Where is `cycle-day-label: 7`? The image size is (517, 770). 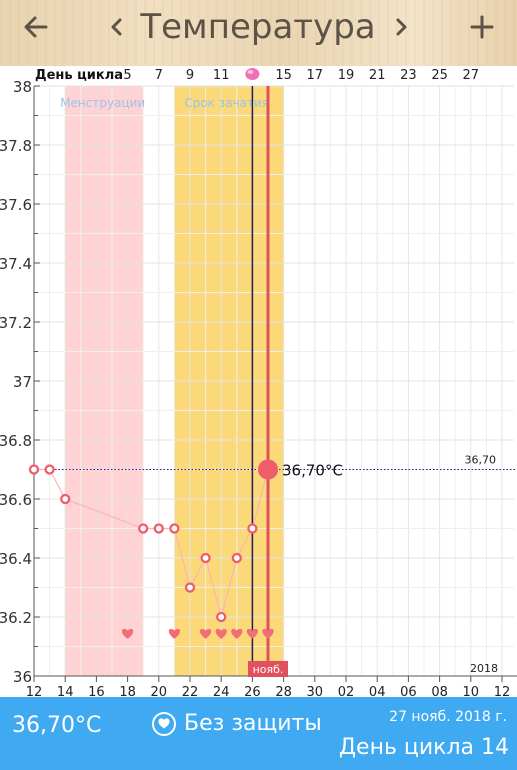
cycle-day-label: 7 is located at coordinates (159, 75).